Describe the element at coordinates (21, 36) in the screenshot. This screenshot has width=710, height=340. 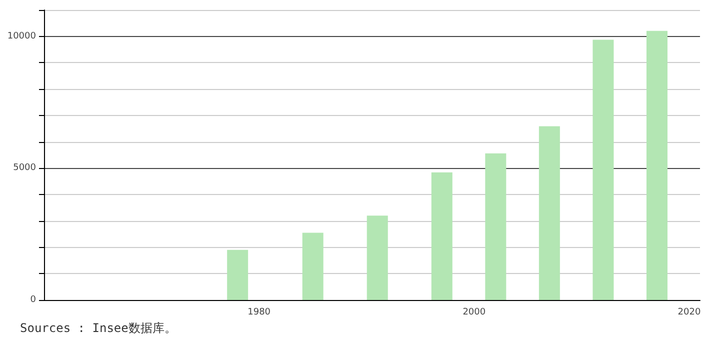
I see `y-tick-label: 10000` at that location.